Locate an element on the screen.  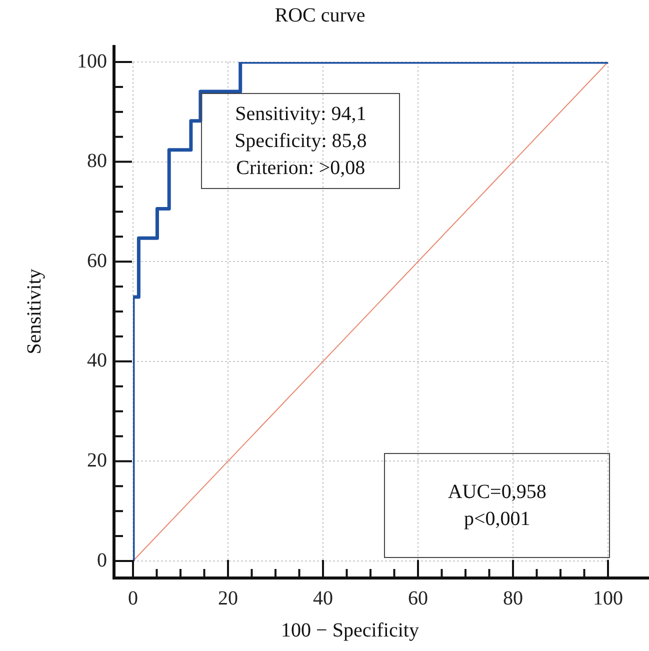
y-axis-title: Sensitivity is located at coordinates (34, 311).